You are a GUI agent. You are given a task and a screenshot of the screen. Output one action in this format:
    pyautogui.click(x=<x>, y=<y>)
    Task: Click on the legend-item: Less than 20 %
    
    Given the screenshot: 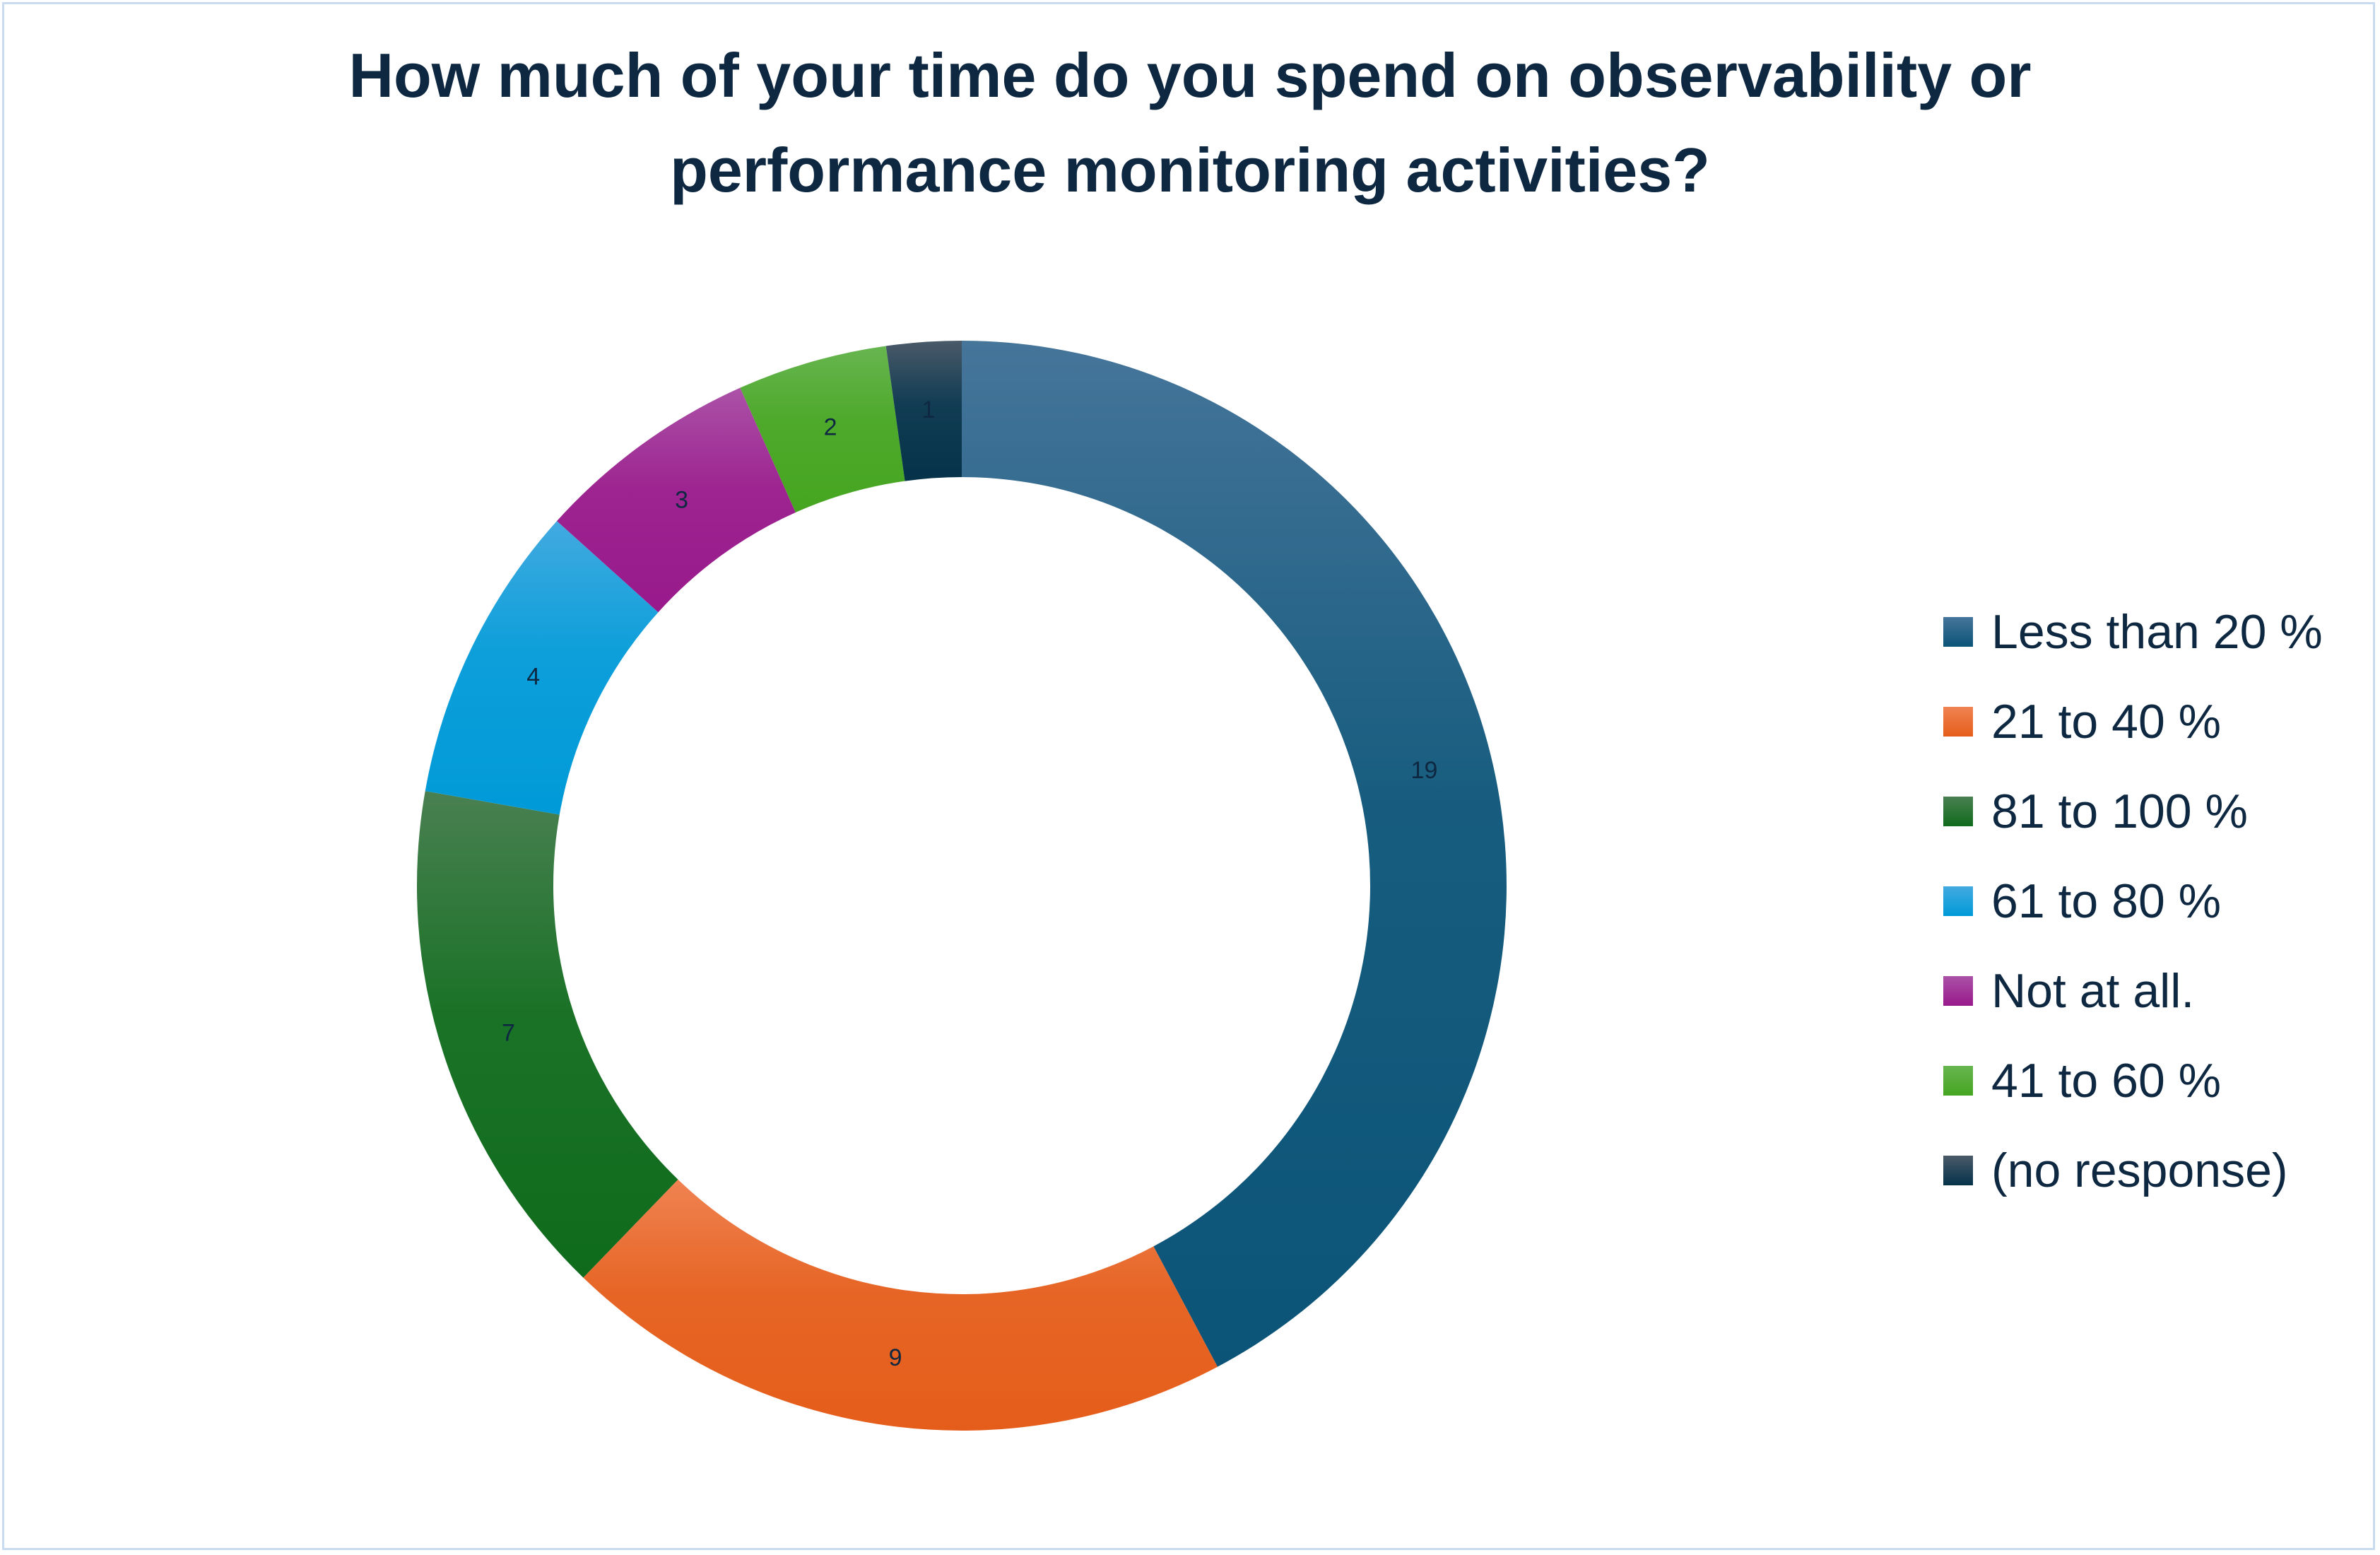 What is the action you would take?
    pyautogui.click(x=2133, y=631)
    